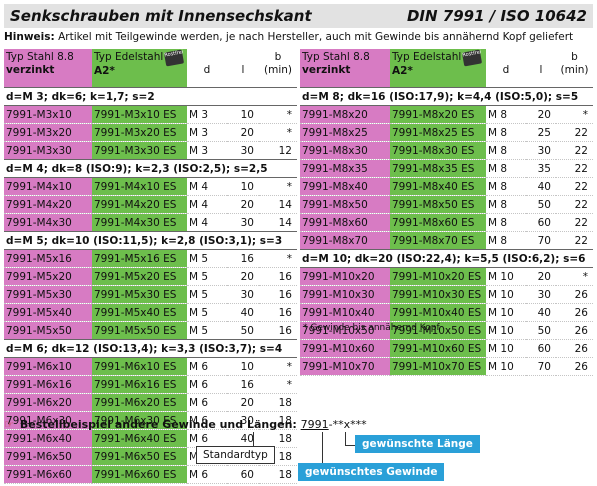  I want to click on norm-title: DIN 7991 / ISO 10642, so click(496, 16).